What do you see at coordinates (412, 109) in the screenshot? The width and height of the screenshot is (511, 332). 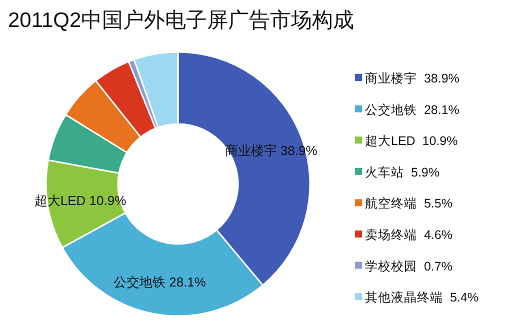 I see `legend-label: 公交地铁 28.1%` at bounding box center [412, 109].